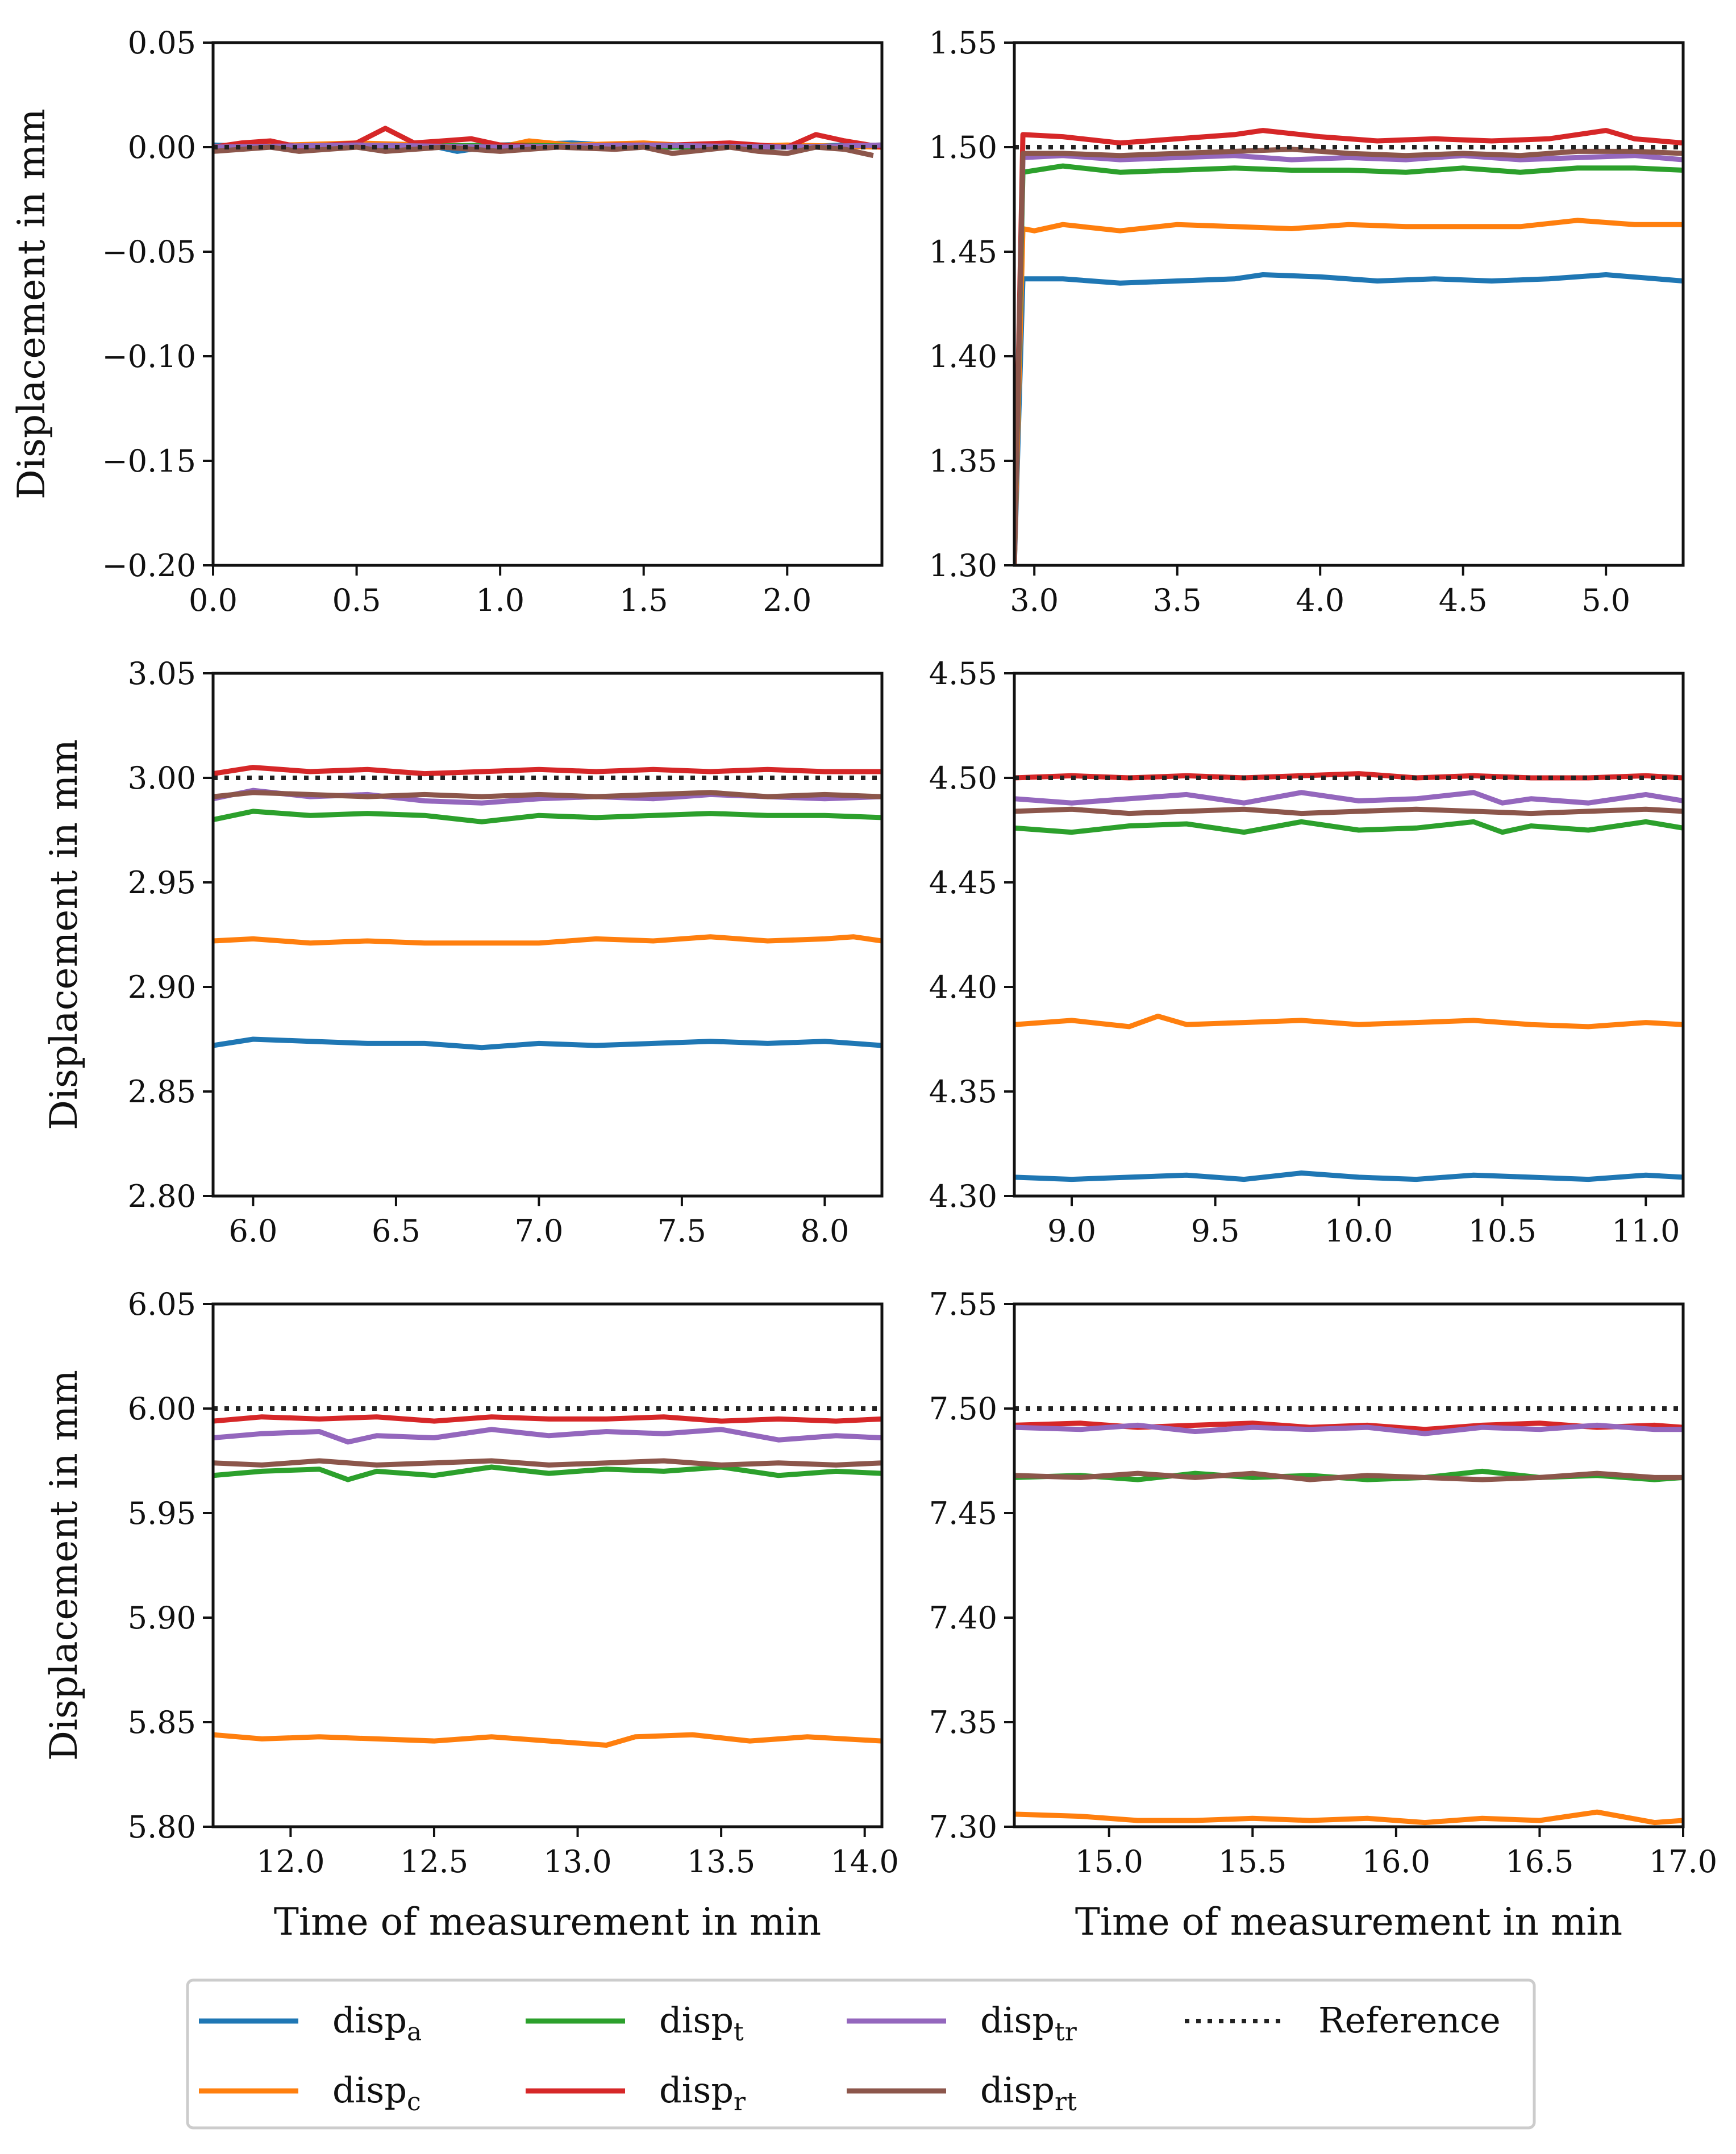 The width and height of the screenshot is (1736, 2154). I want to click on panel-bottom-right-frame, so click(1349, 1565).